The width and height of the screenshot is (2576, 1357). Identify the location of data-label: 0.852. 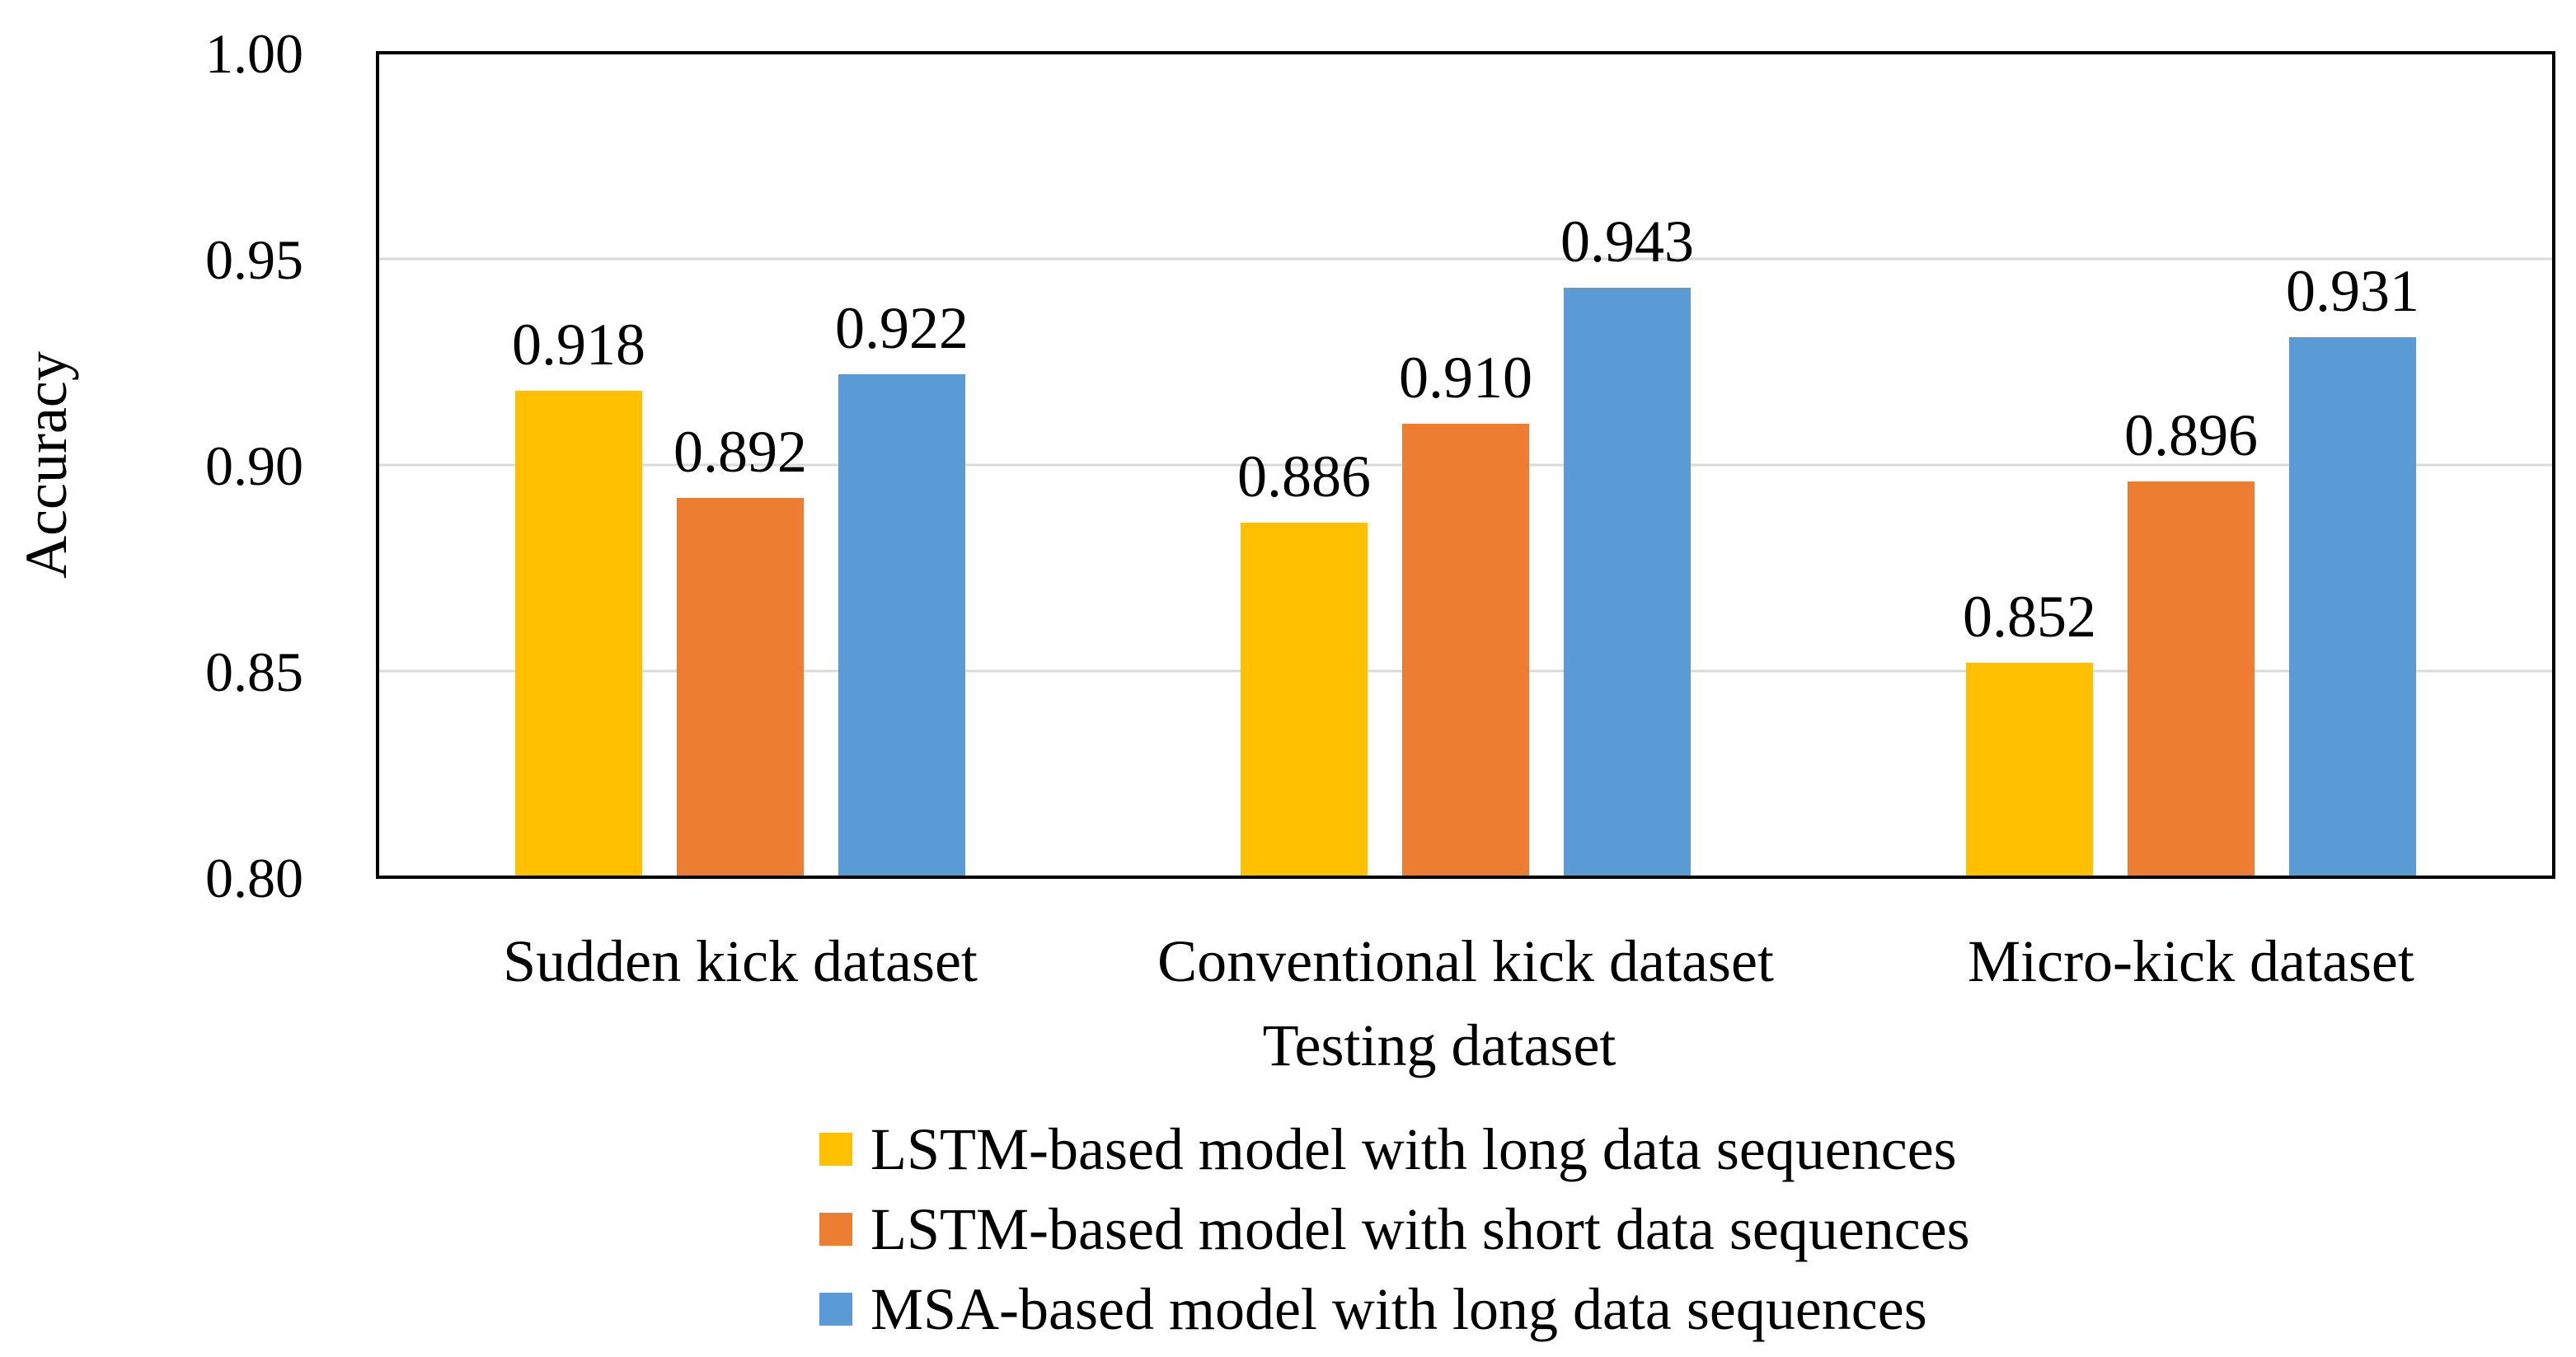
(2030, 617).